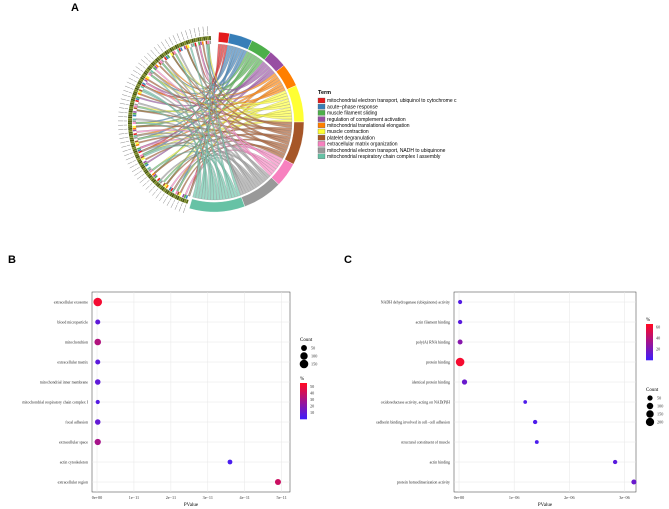  What do you see at coordinates (433, 342) in the screenshot?
I see `category-label: poly(A) RNA binding` at bounding box center [433, 342].